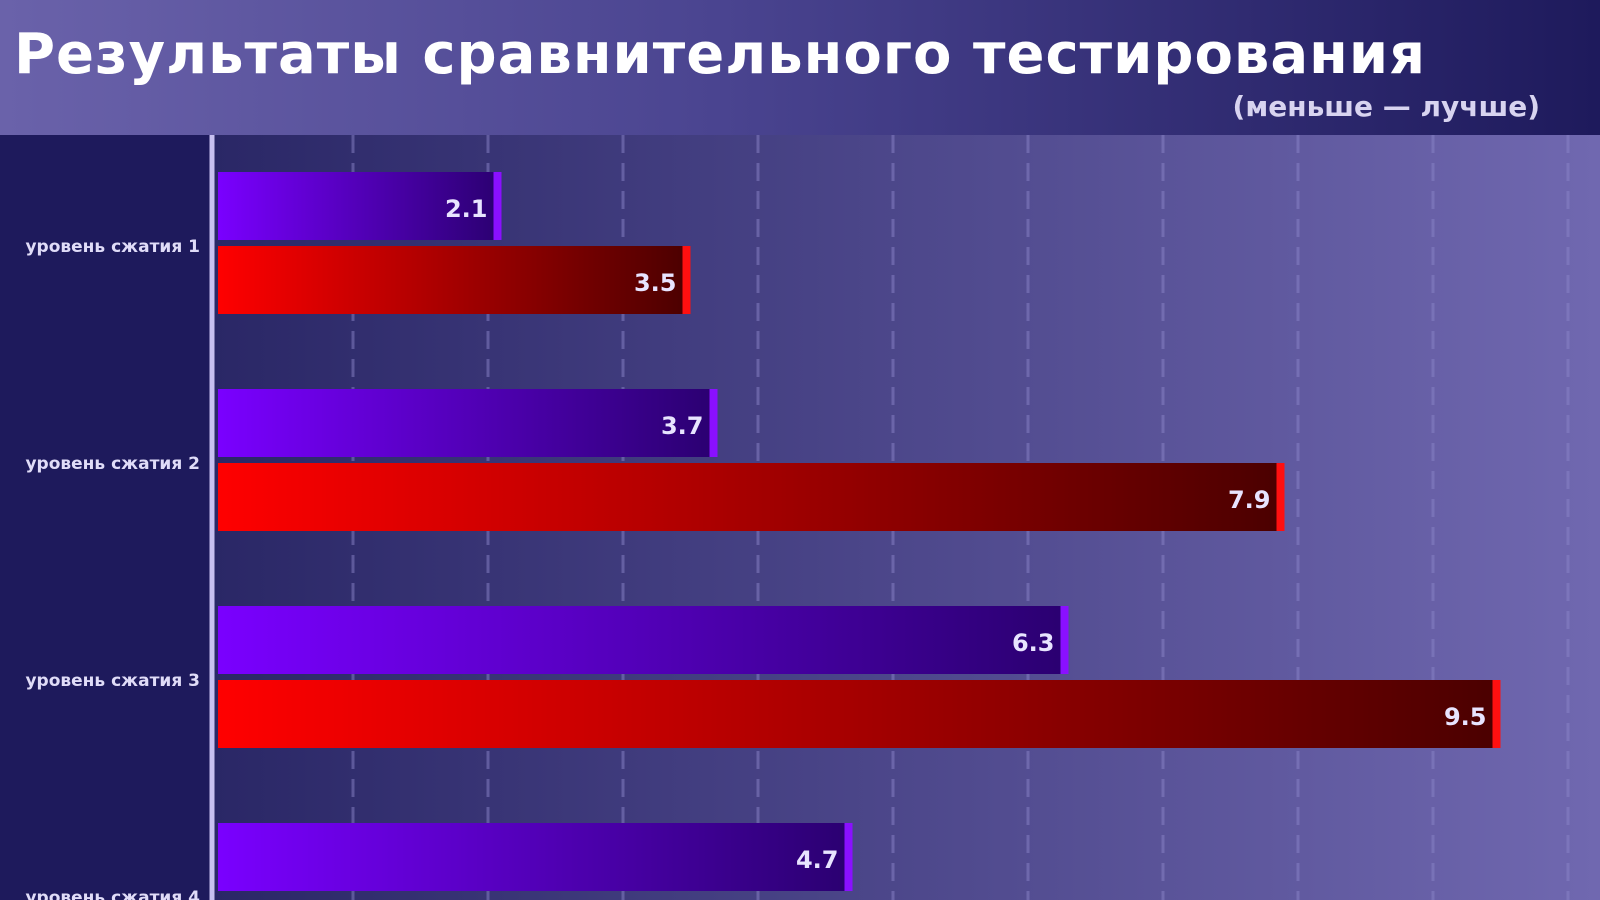 Image resolution: width=1600 pixels, height=900 pixels. Describe the element at coordinates (1465, 717) in the screenshot. I see `data-label: 9.5` at that location.